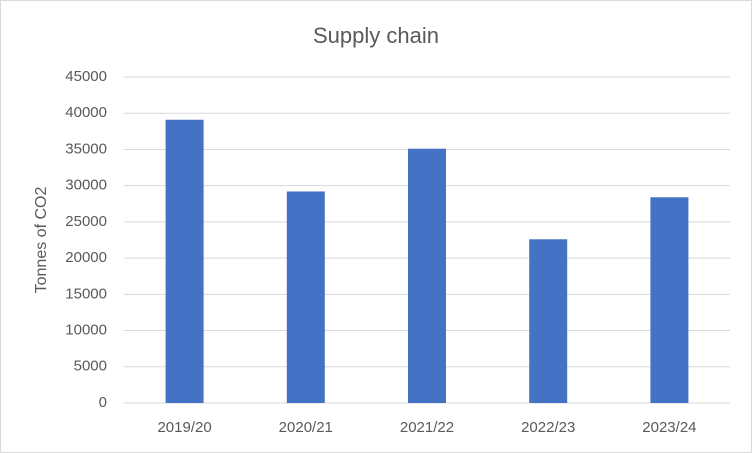  What do you see at coordinates (548, 427) in the screenshot?
I see `x-tick-label: 2022/23` at bounding box center [548, 427].